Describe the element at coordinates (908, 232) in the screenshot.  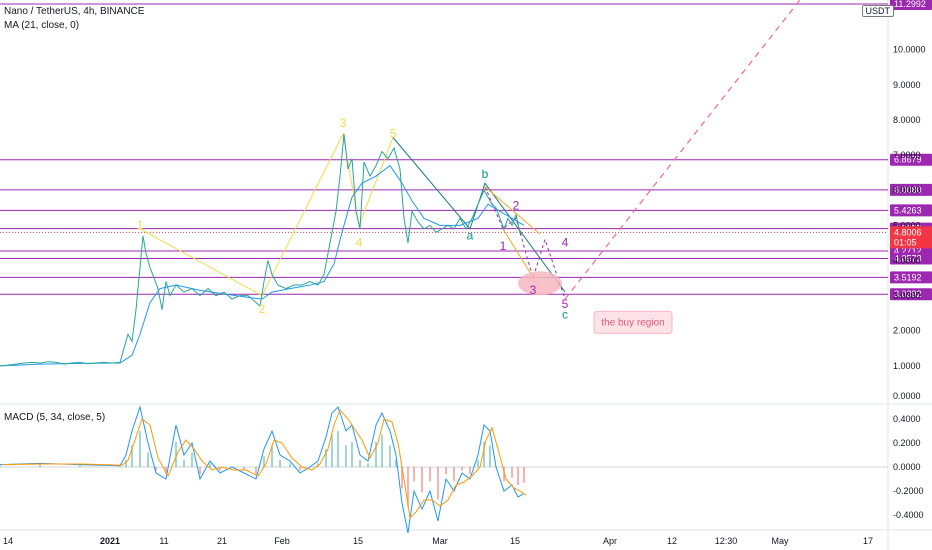
I see `current-price-label: 4.8006` at that location.